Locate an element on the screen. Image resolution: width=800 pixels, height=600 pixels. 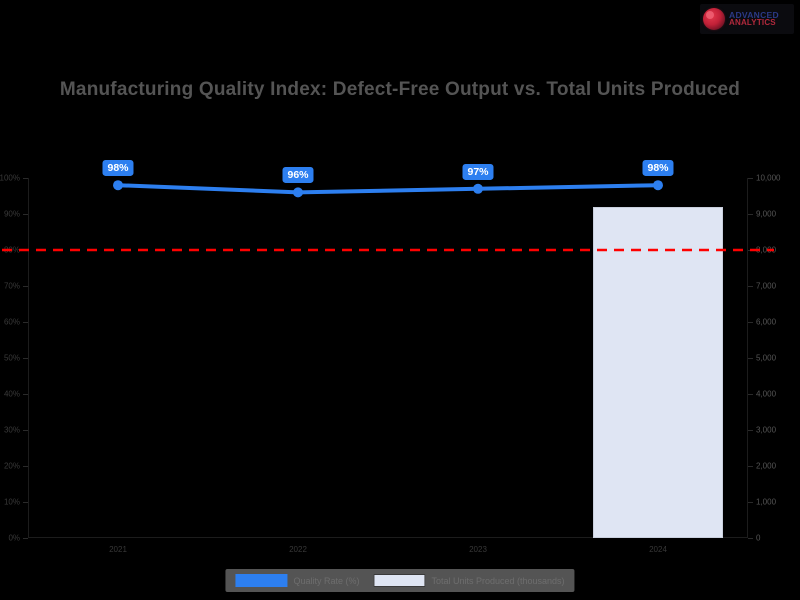
legend-label: Total Units Produced (thousands) is located at coordinates (498, 580).